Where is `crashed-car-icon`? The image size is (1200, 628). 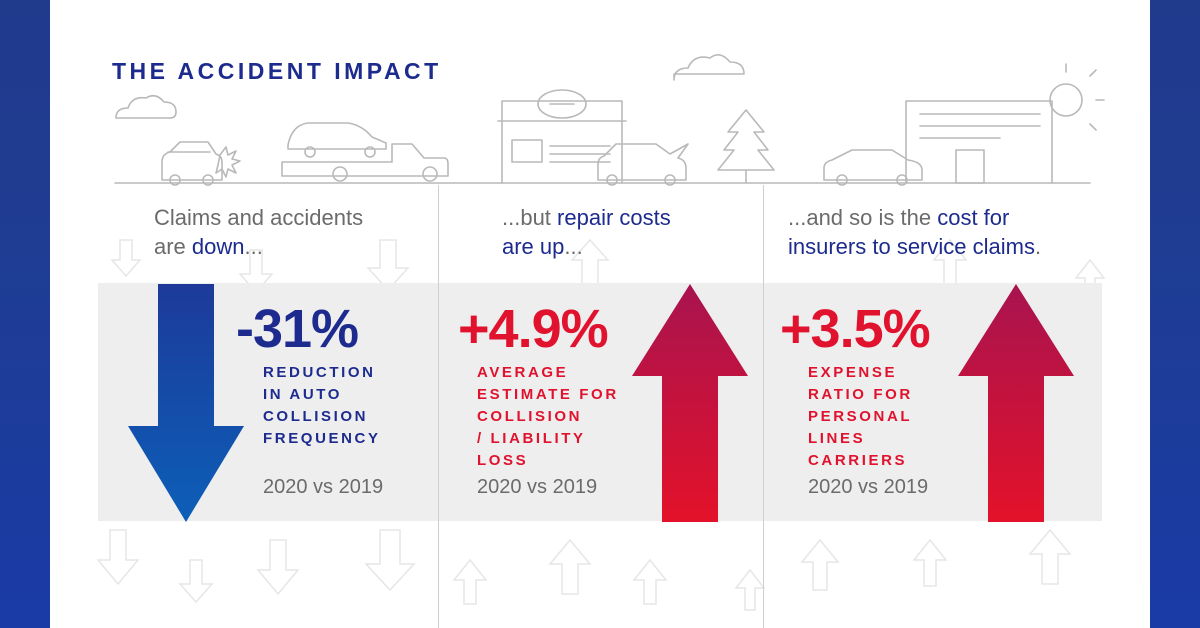
crashed-car-icon is located at coordinates (192, 161).